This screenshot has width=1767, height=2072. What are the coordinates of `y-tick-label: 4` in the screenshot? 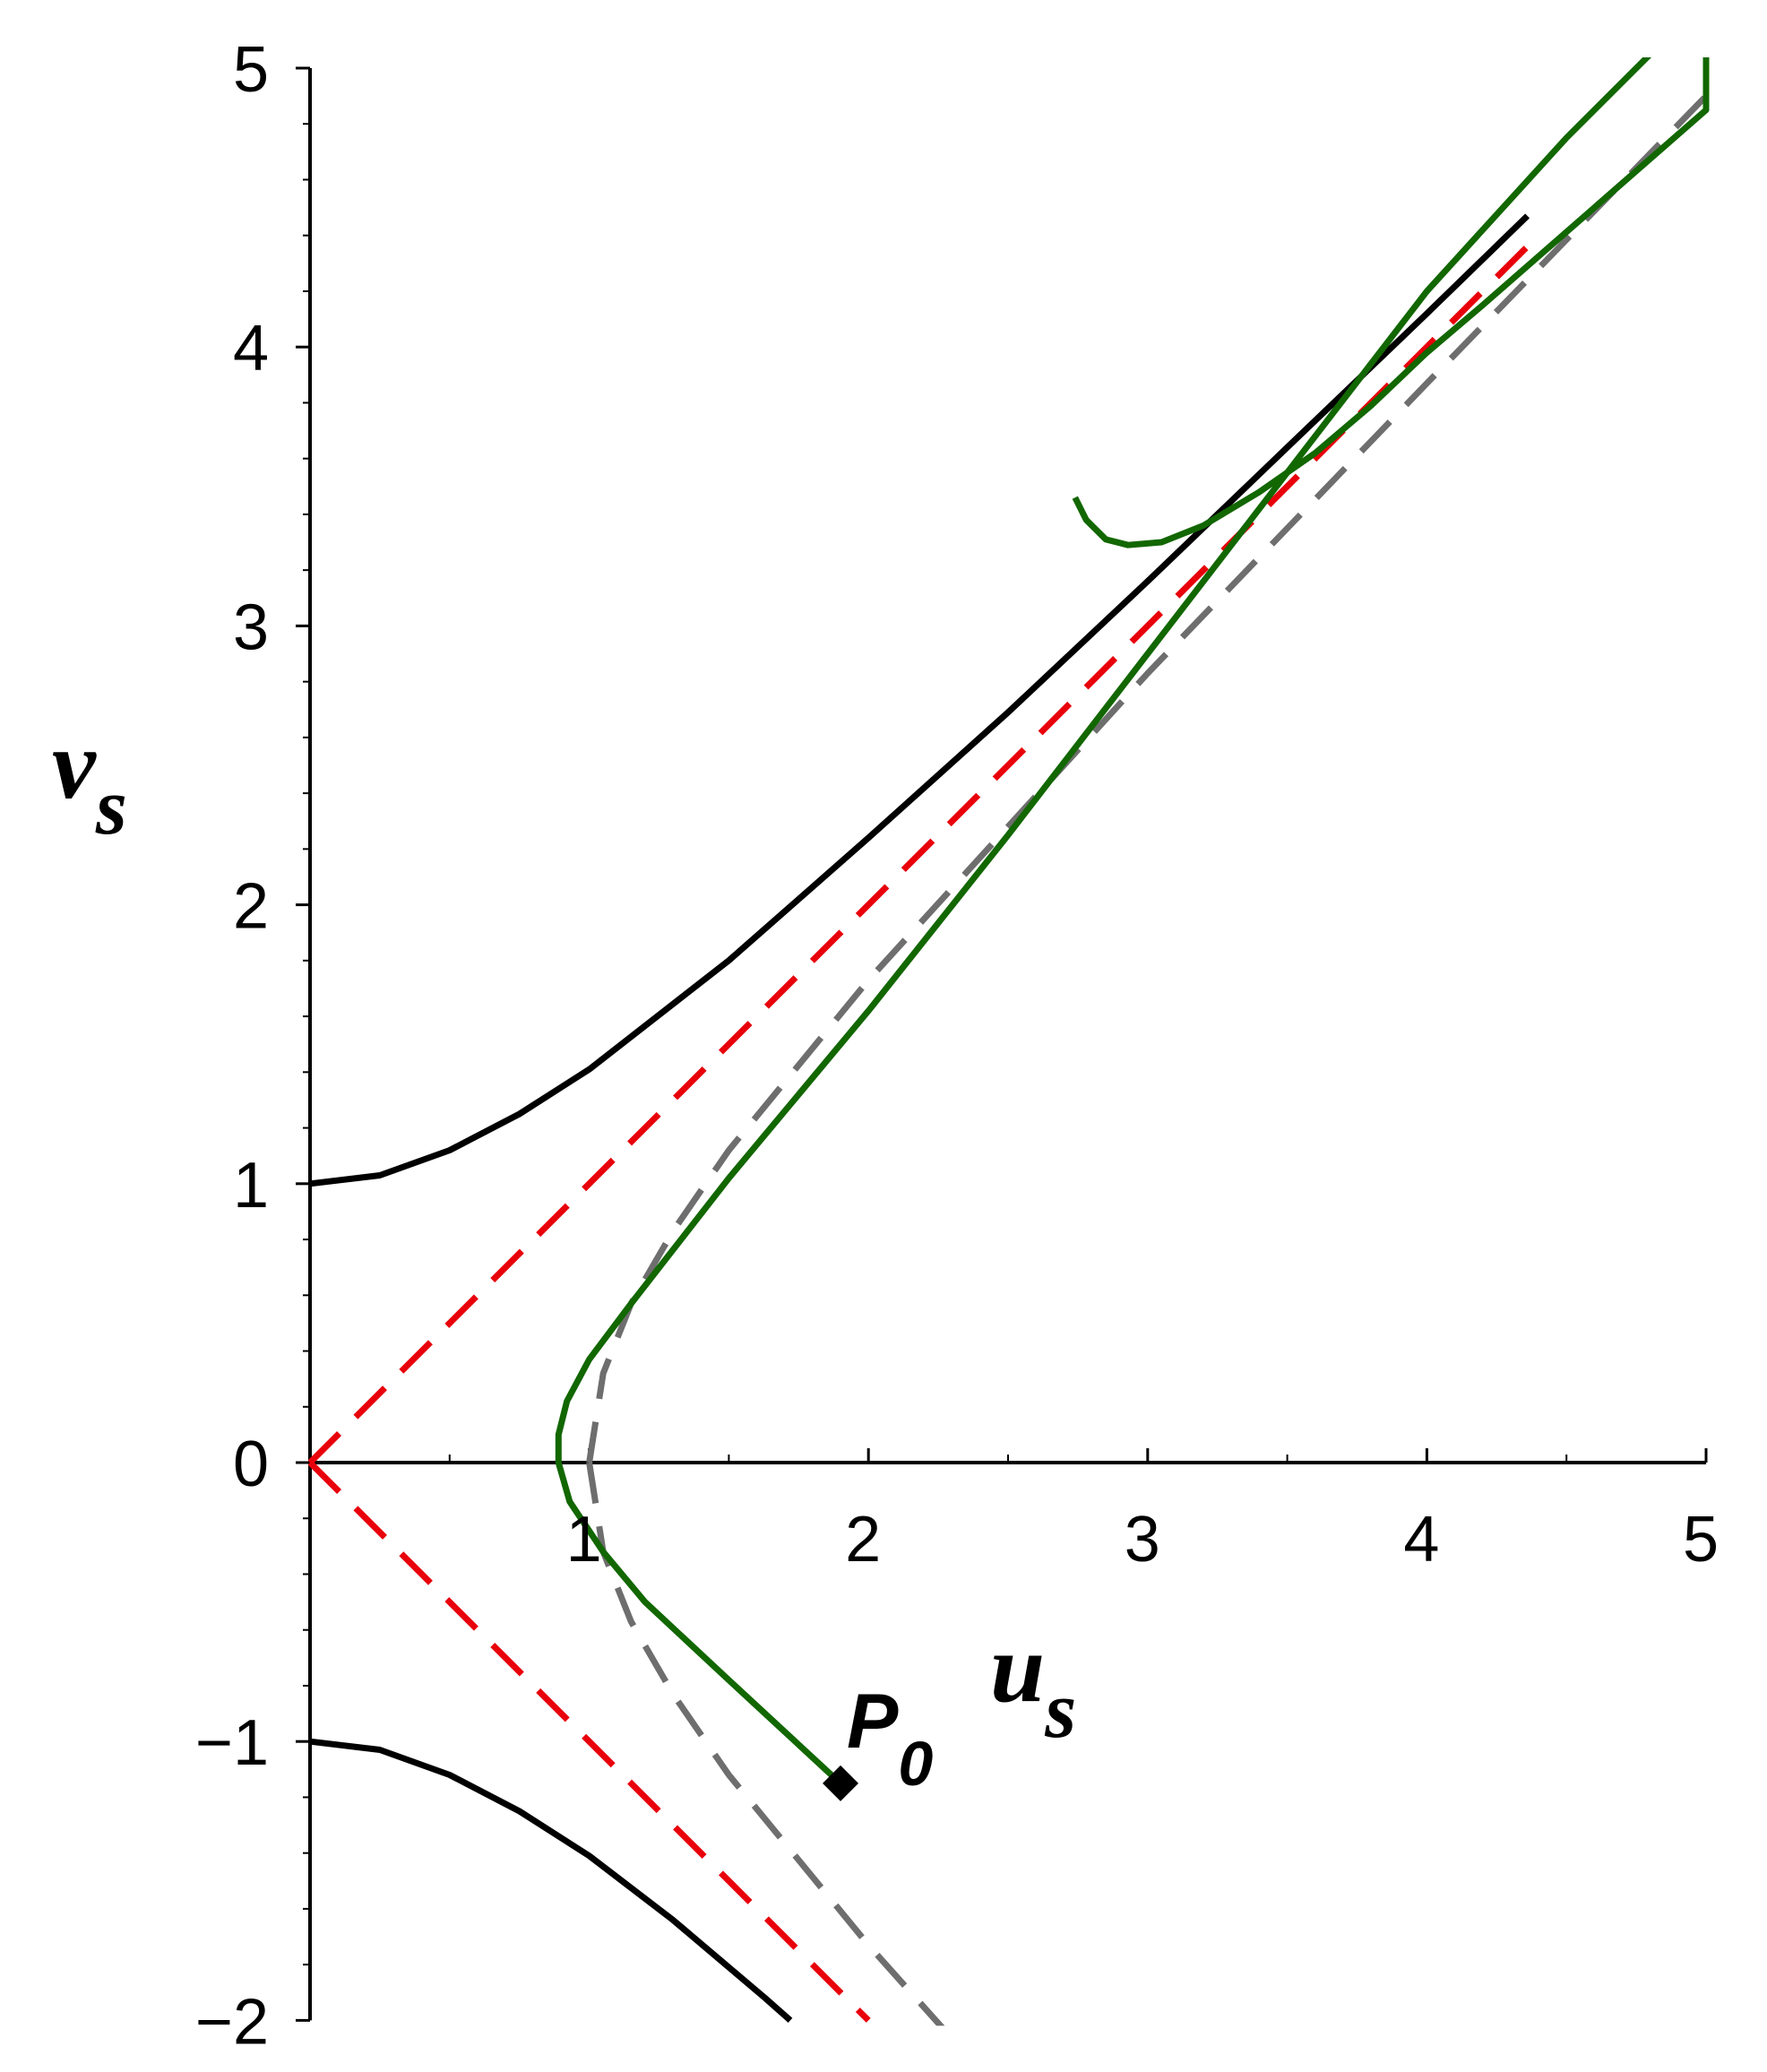 It's located at (251, 348).